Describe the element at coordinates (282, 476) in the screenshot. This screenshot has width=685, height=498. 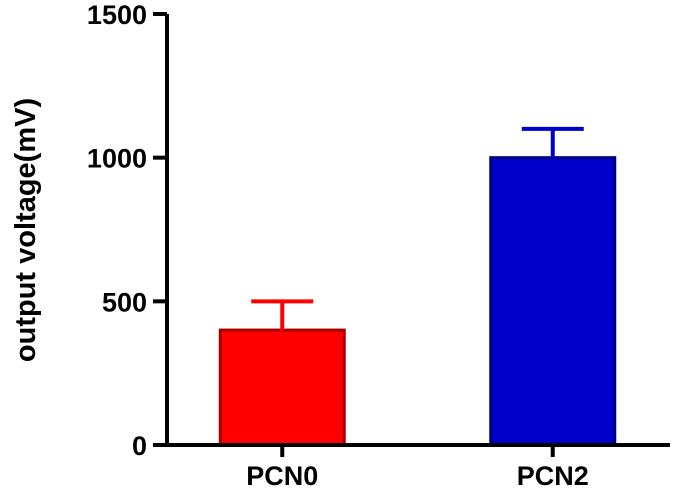
I see `x-tick-label-pcn0: PCN0` at that location.